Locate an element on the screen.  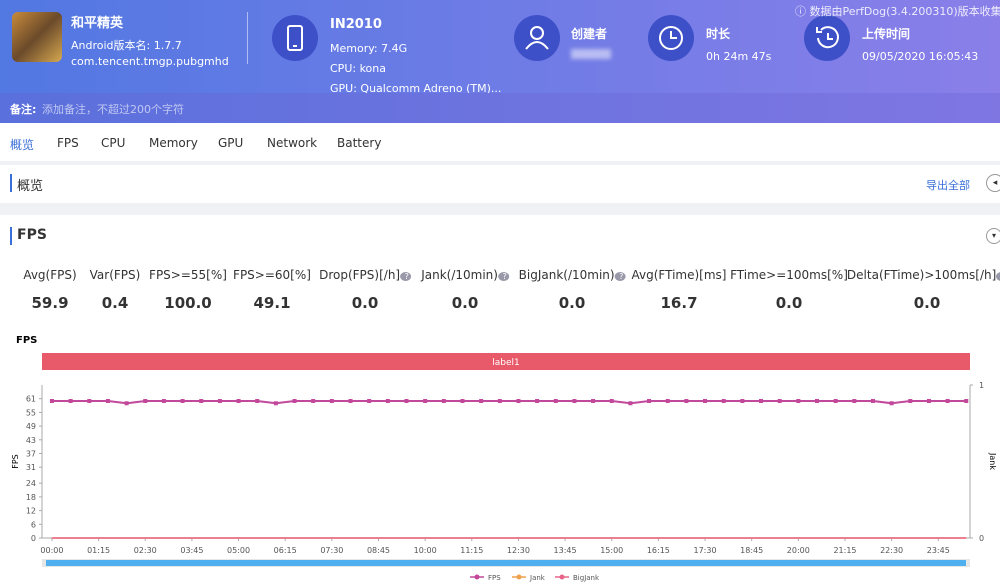
tab: 概览 is located at coordinates (22, 145).